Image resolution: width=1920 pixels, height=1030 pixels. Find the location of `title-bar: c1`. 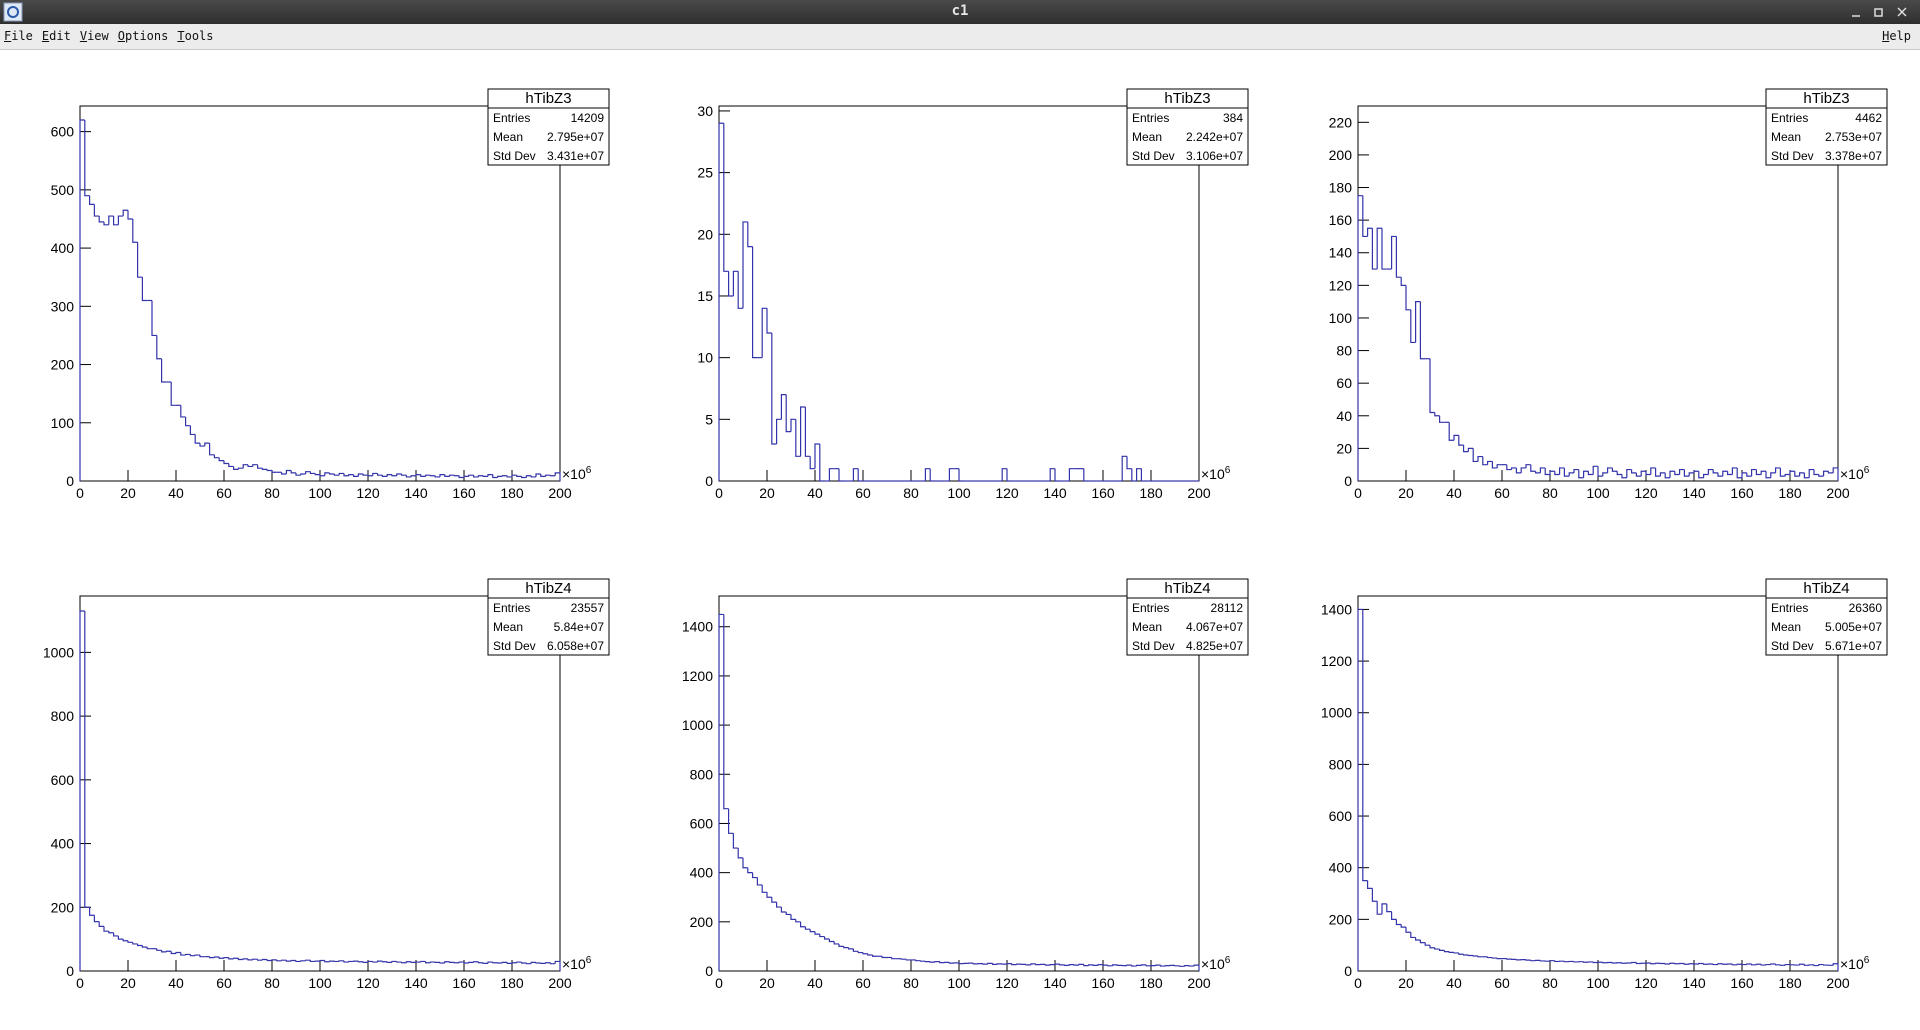

title-bar: c1 is located at coordinates (960, 12).